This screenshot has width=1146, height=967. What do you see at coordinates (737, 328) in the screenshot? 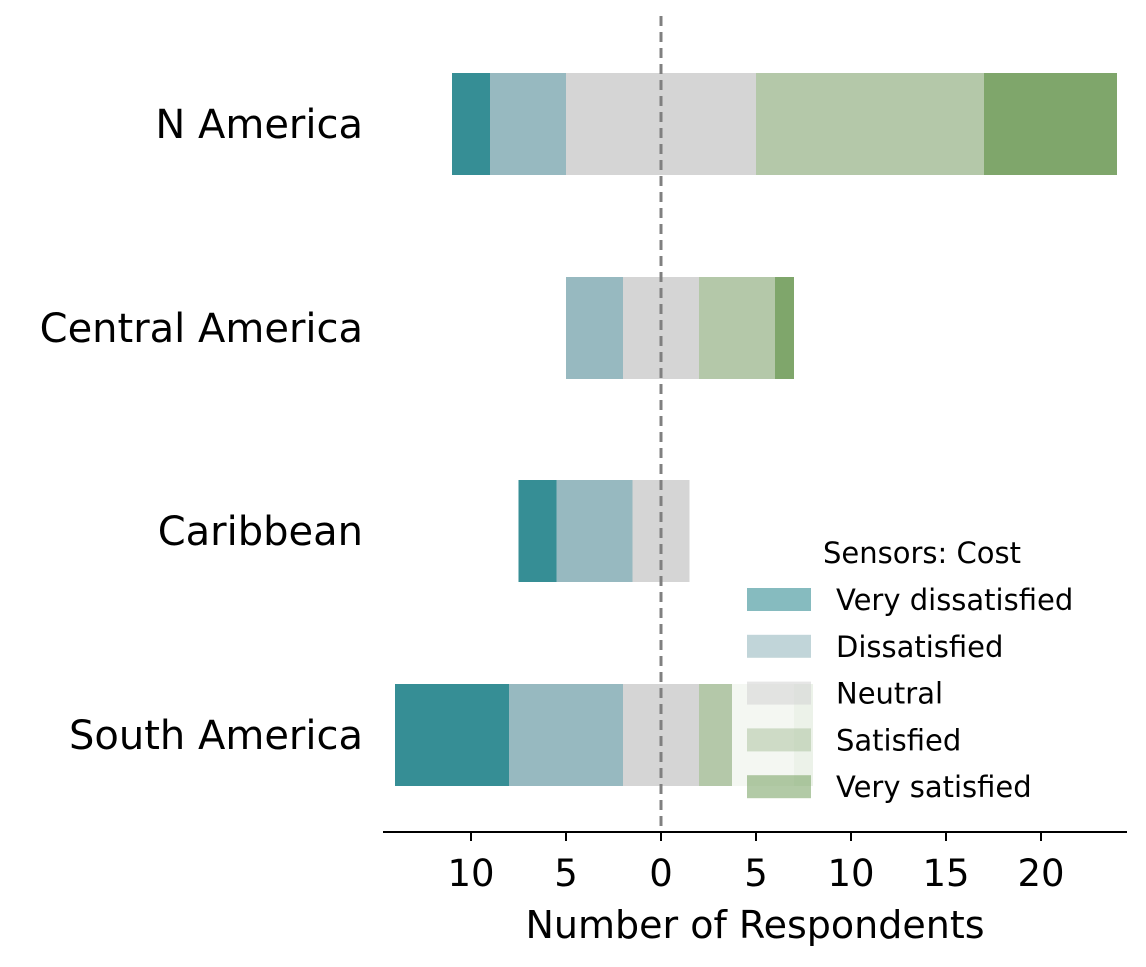
I see `bar-central-america-satisfied` at bounding box center [737, 328].